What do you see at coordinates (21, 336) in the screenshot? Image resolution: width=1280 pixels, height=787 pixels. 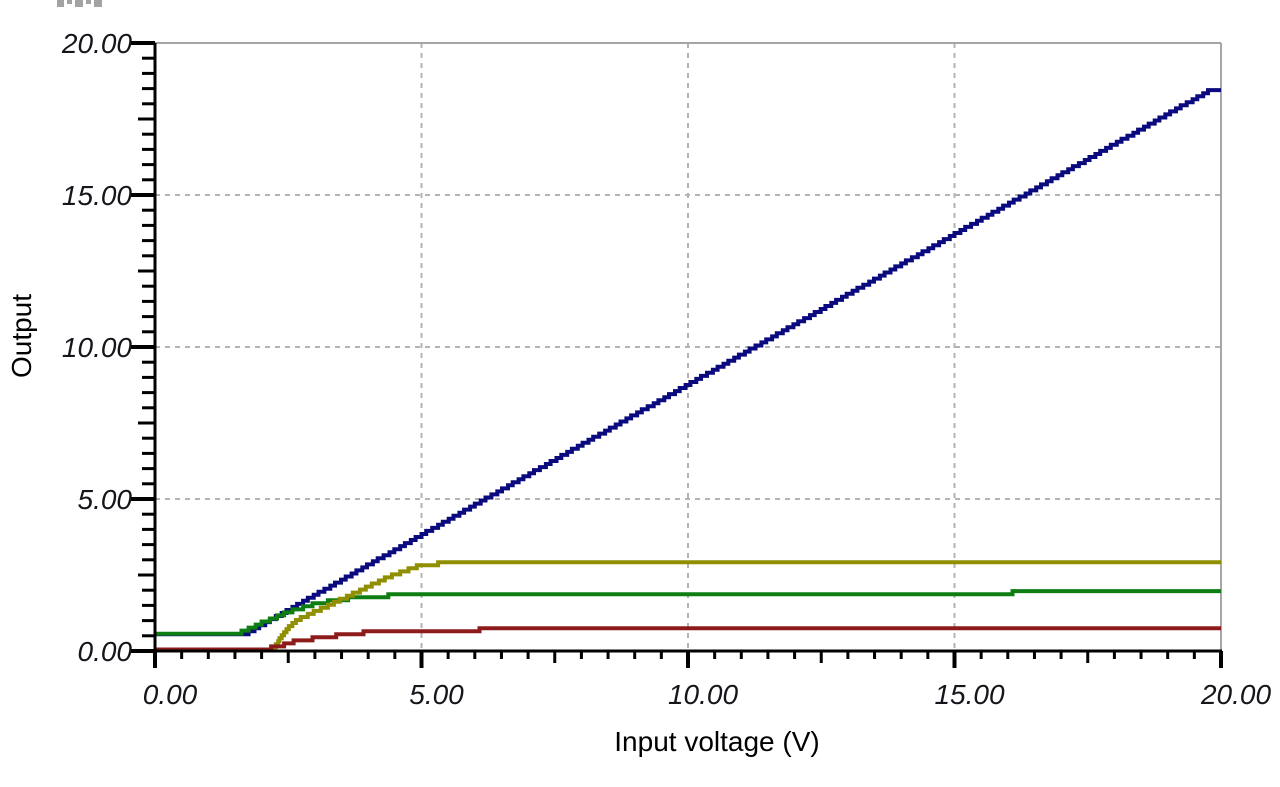 I see `y-axis-title: Output` at bounding box center [21, 336].